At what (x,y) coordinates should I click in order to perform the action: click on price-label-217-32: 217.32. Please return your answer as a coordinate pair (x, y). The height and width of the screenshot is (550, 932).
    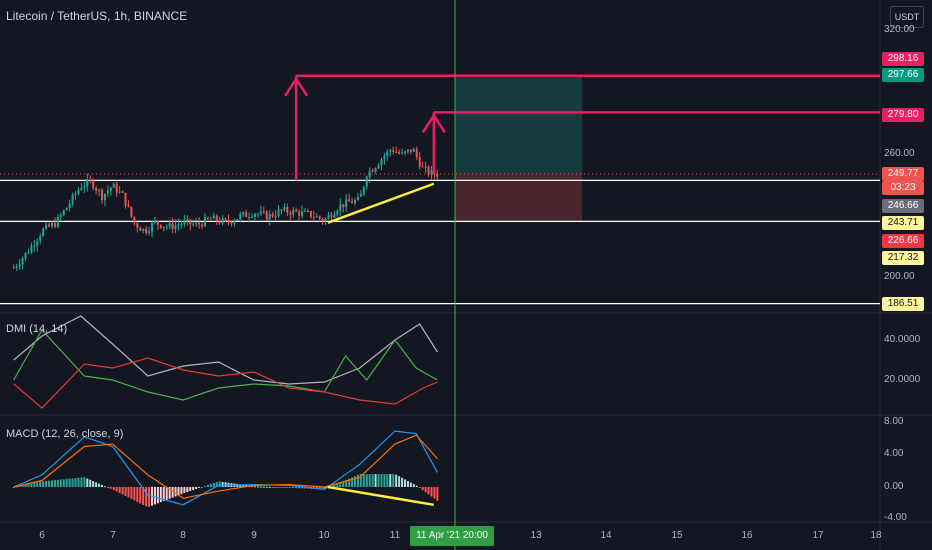
    Looking at the image, I should click on (903, 258).